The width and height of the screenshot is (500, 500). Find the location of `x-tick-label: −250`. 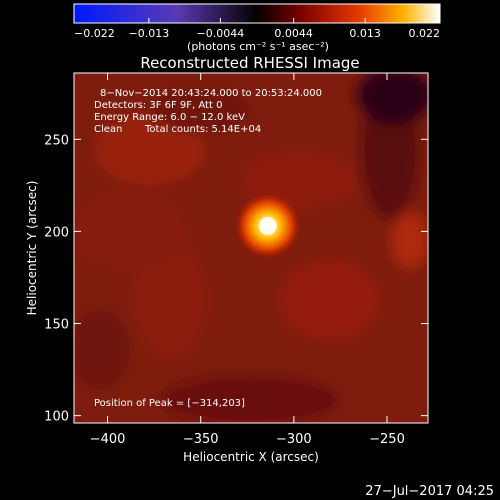

x-tick-label: −250 is located at coordinates (387, 439).